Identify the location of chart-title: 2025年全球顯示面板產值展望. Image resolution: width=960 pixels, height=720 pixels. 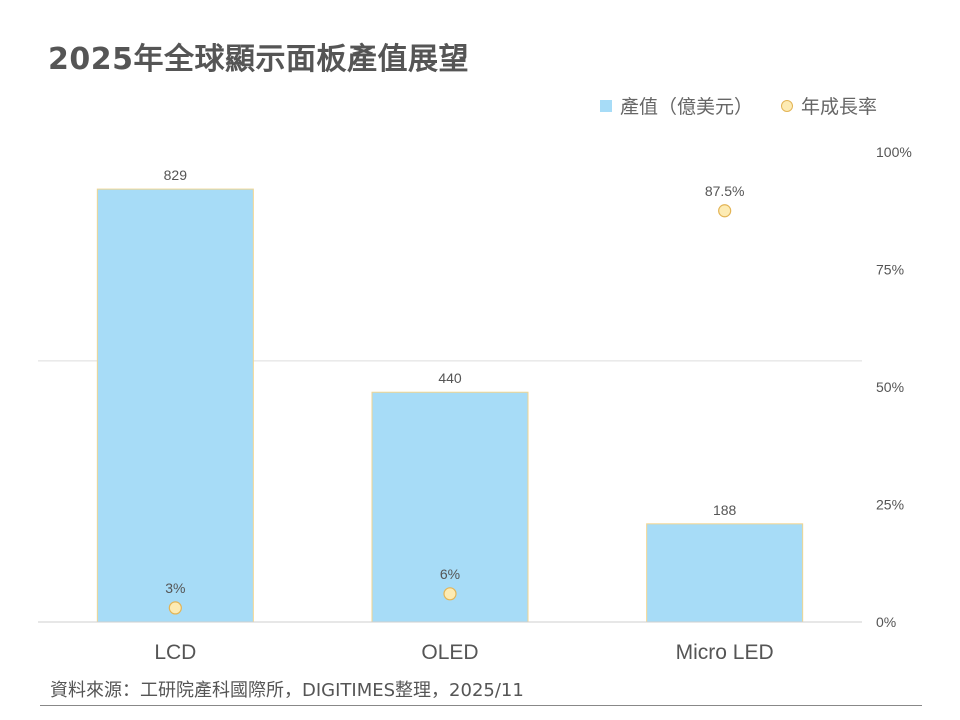
(258, 59).